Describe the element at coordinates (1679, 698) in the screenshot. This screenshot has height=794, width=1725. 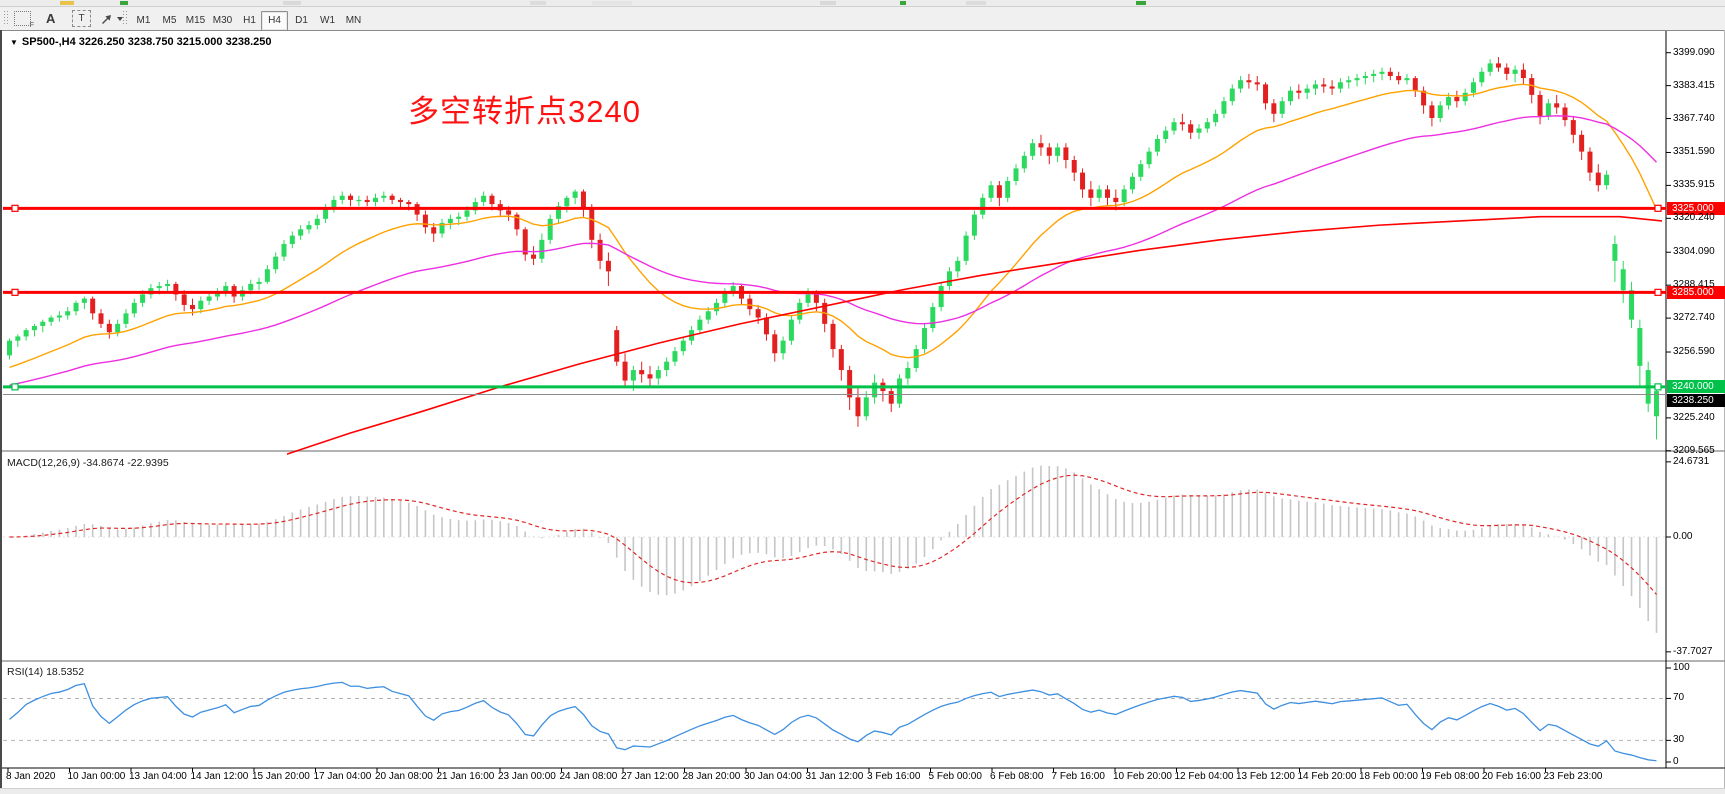
I see `rsi-axis-tick: 70` at that location.